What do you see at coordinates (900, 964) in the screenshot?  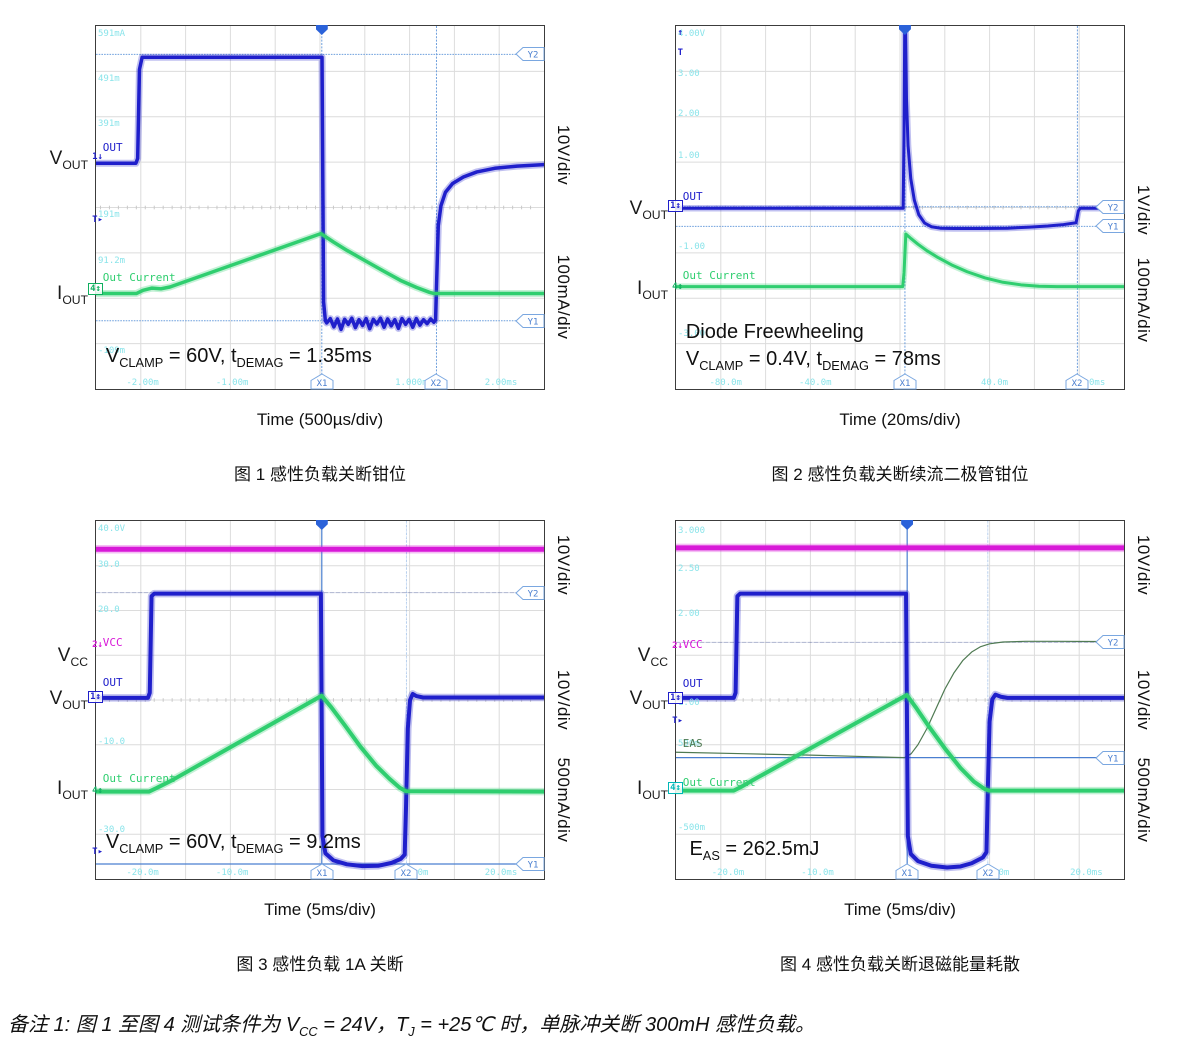 I see `figure-caption: 图 4 感性负载关断退磁能量耗散` at bounding box center [900, 964].